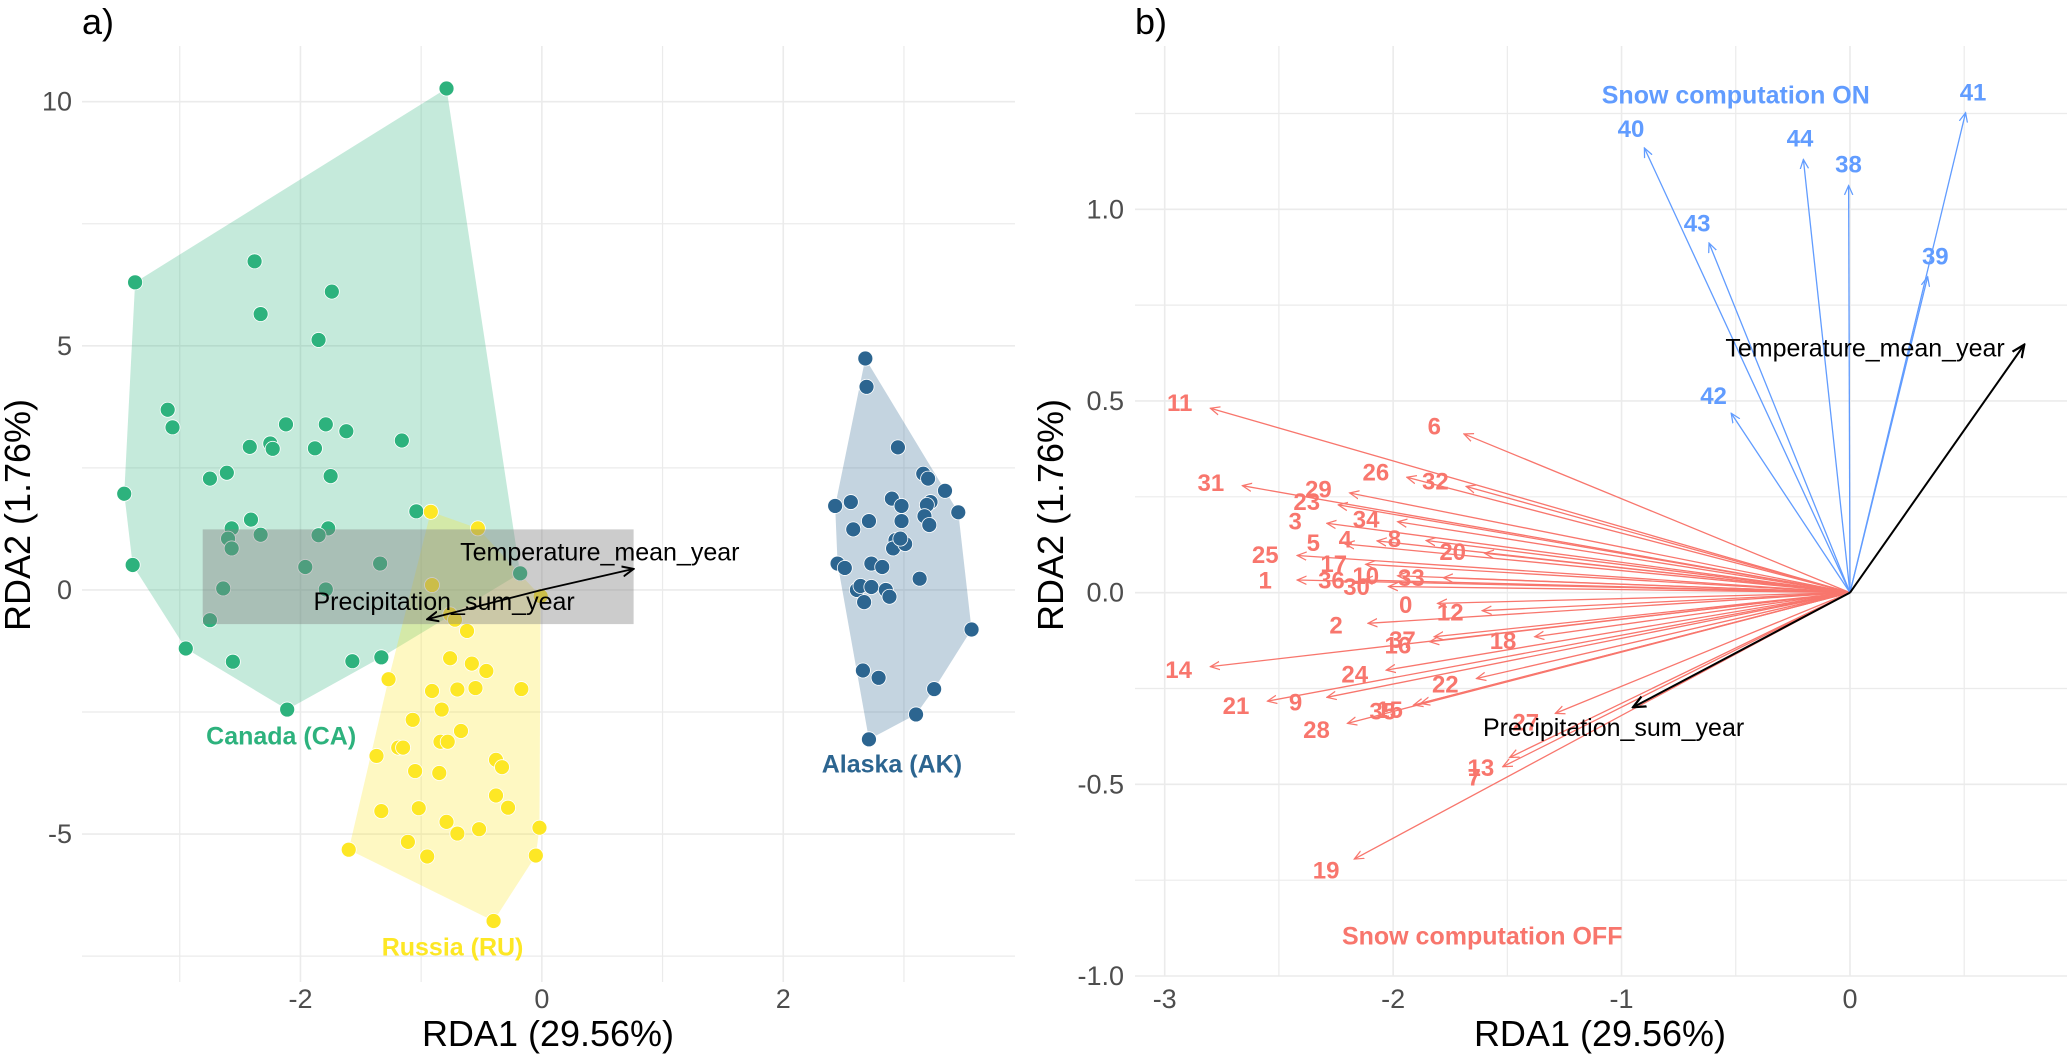  Describe the element at coordinates (1366, 519) in the screenshot. I see `species-vector-label: 34` at that location.